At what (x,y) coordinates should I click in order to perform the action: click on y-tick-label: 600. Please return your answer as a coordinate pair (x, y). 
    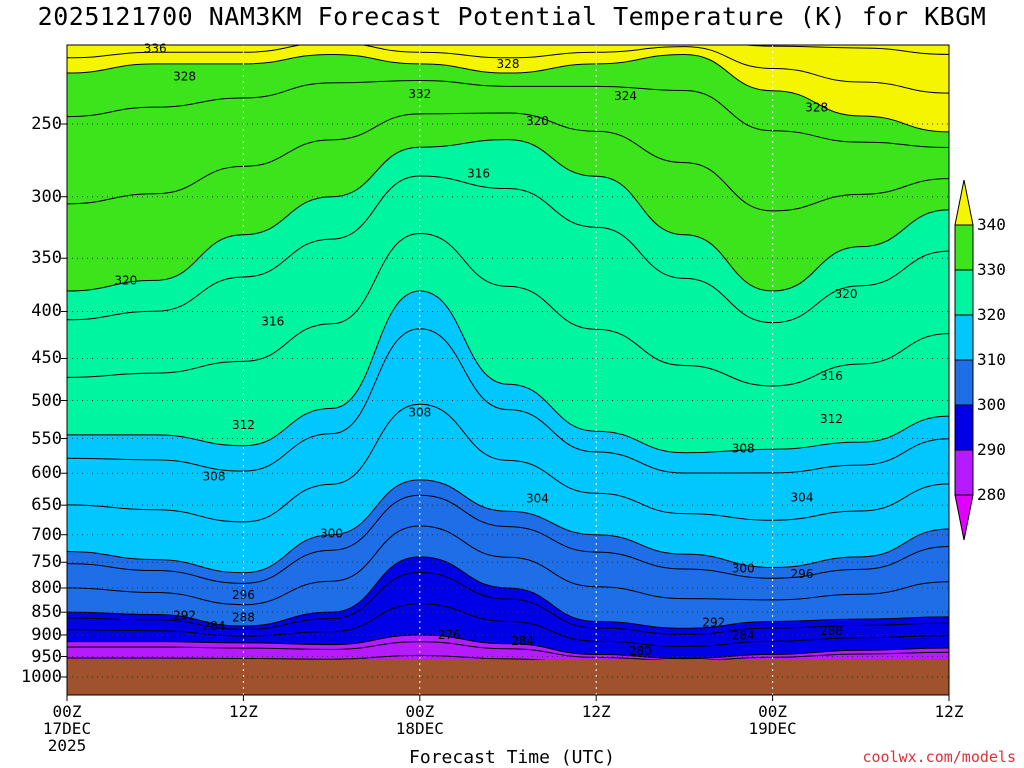
    Looking at the image, I should click on (46, 473).